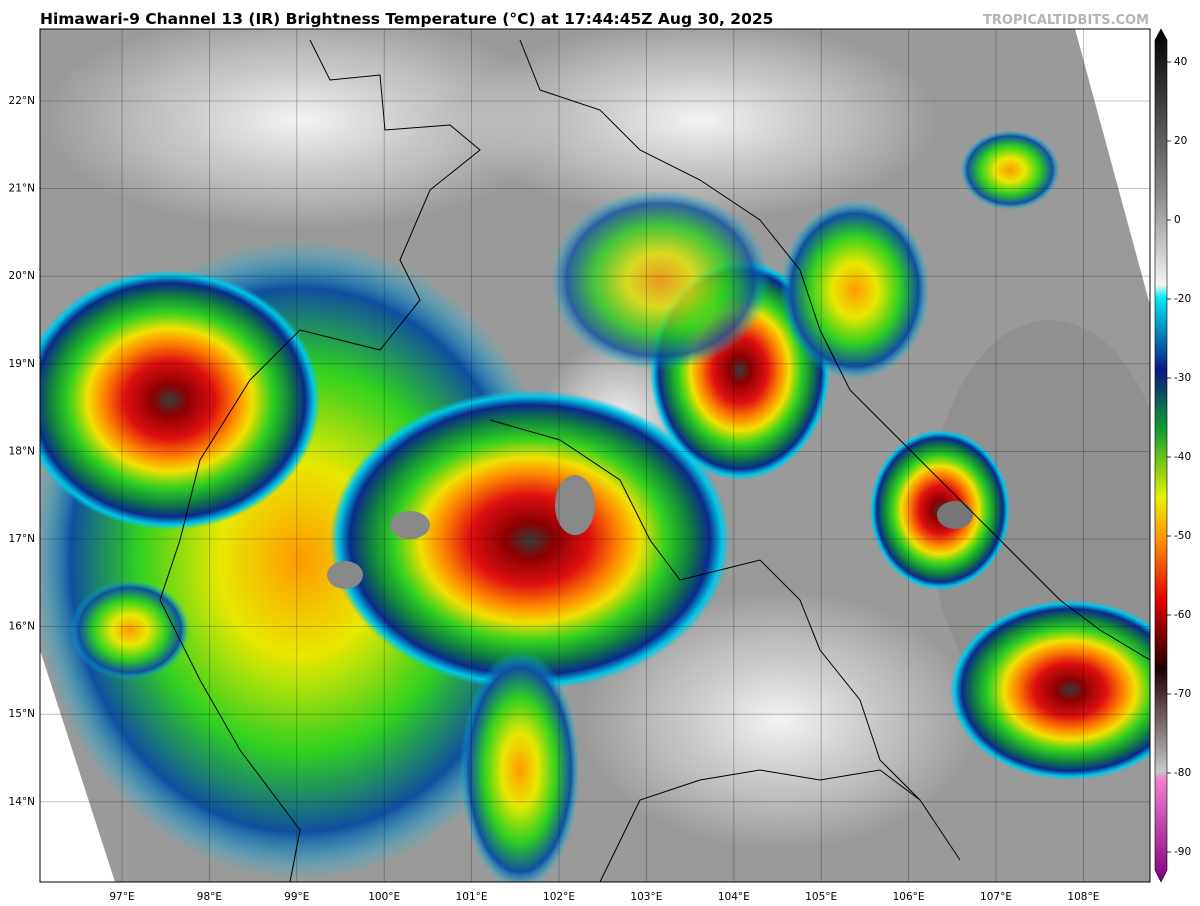 Image resolution: width=1200 pixels, height=906 pixels. Describe the element at coordinates (296, 897) in the screenshot. I see `longitude-label: 99°E` at that location.